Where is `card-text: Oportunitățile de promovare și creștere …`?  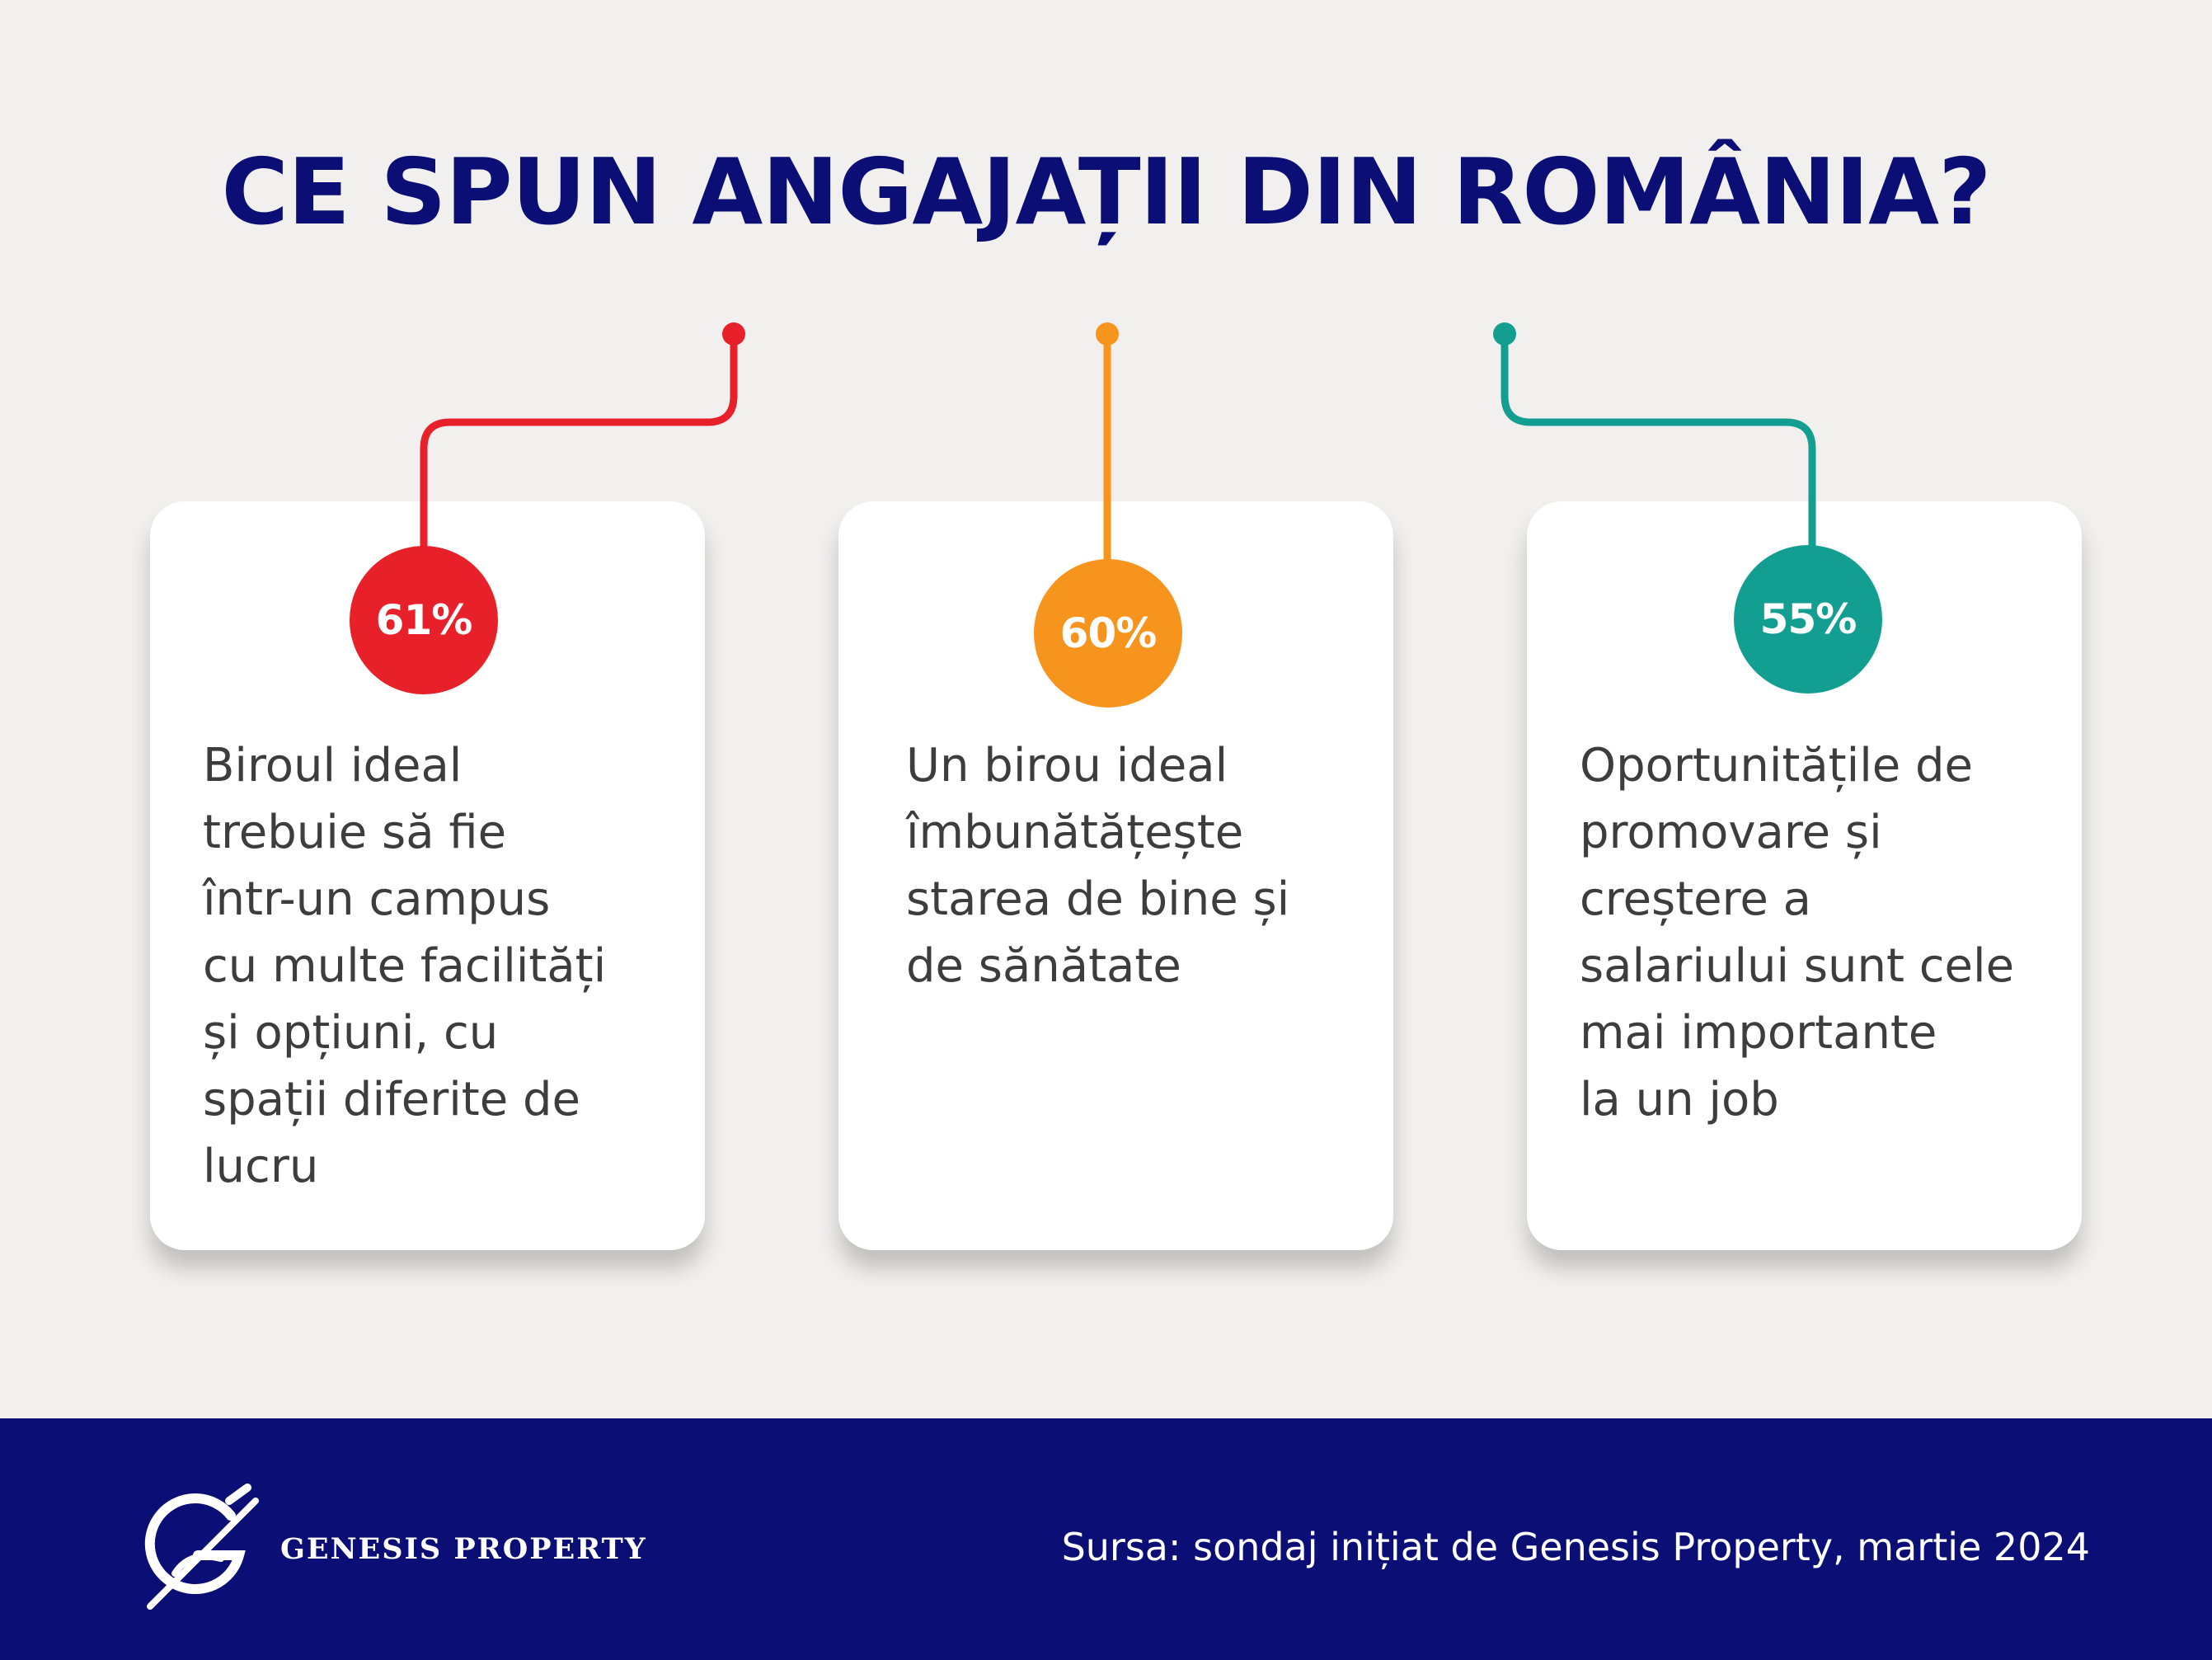 card-text: Oportunitățile de promovare și creștere … is located at coordinates (1797, 932).